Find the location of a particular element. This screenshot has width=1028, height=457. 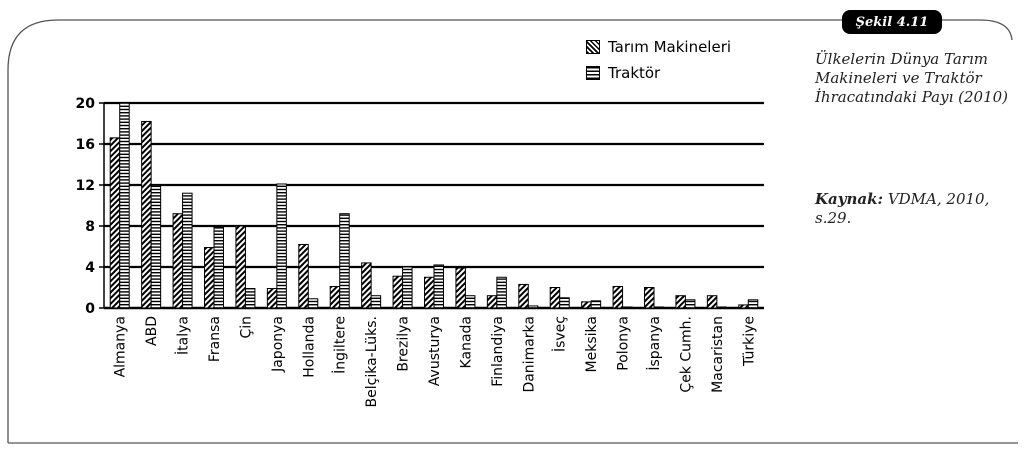

legend-swatch-traktor is located at coordinates (593, 73).